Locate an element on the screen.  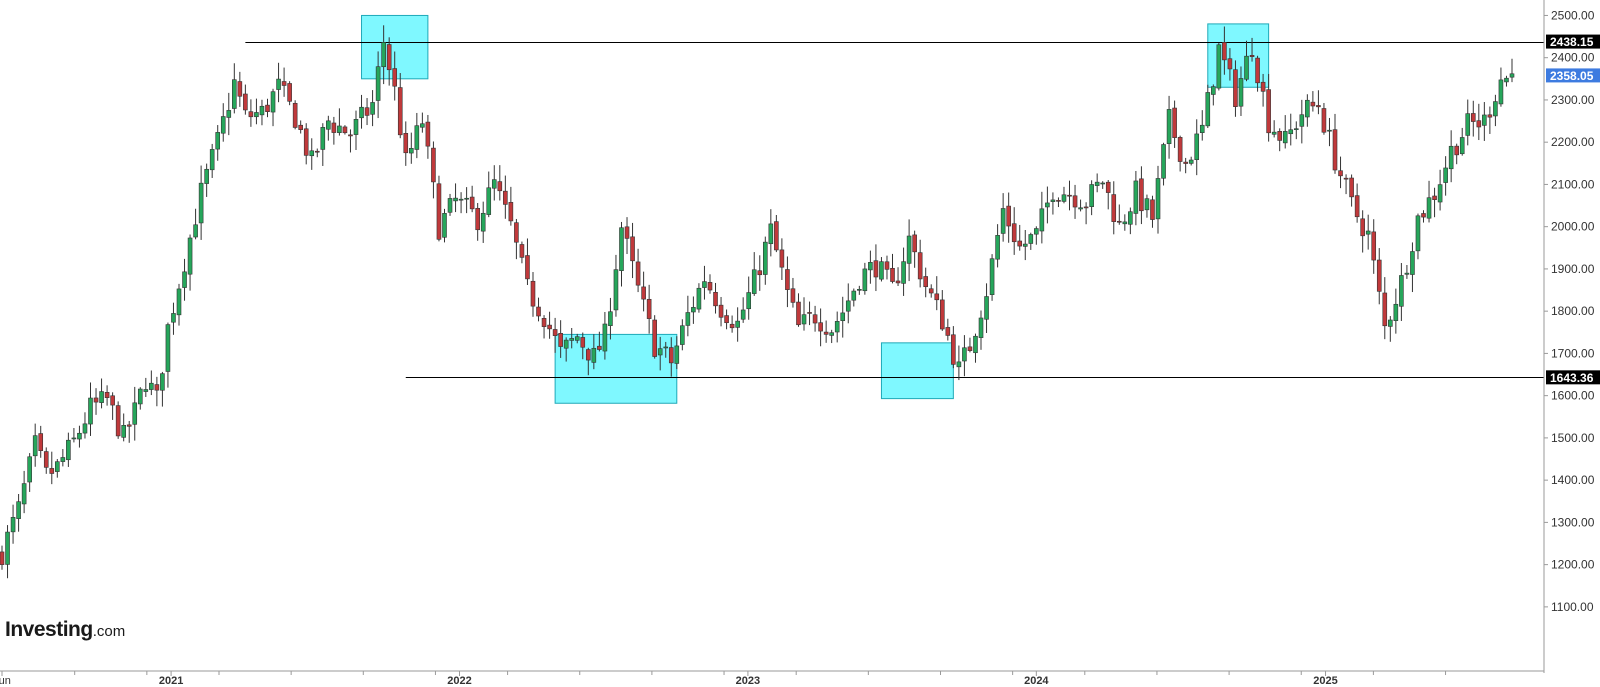
y-tick-label: 1400.00 is located at coordinates (1573, 480).